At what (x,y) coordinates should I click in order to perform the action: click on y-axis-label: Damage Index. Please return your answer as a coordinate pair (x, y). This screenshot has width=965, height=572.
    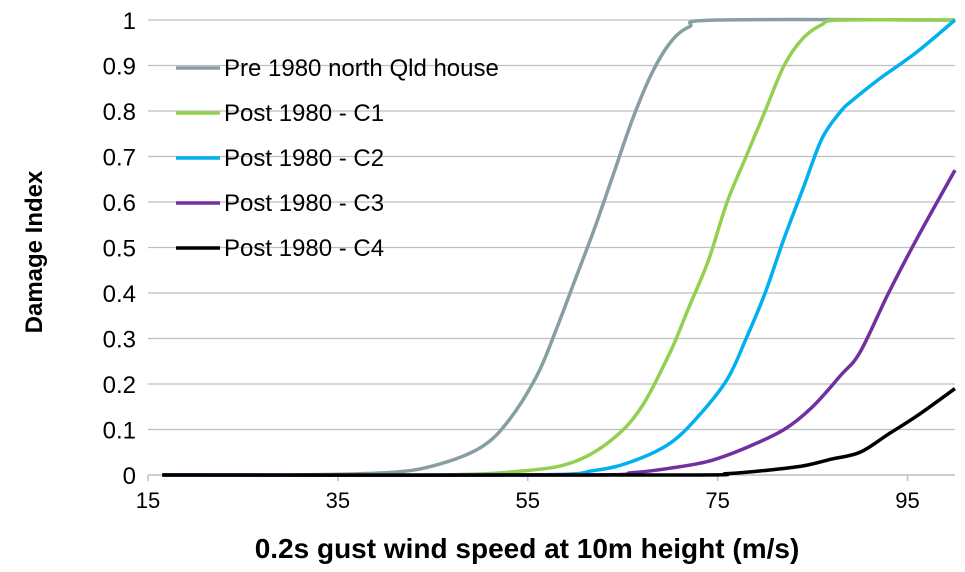
    Looking at the image, I should click on (34, 251).